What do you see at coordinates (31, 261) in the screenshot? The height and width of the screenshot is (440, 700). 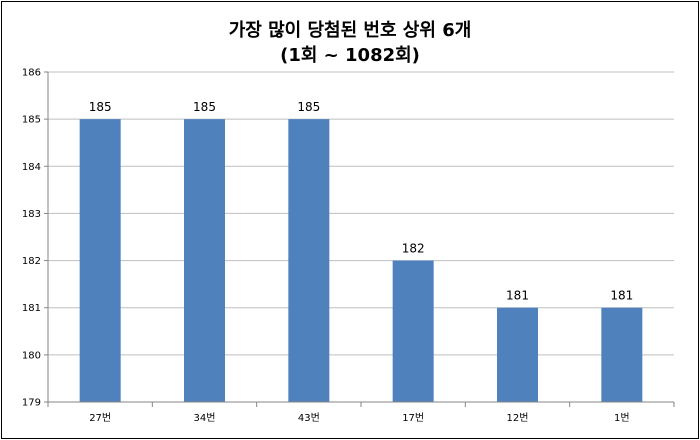 I see `y-tick-label: 182` at bounding box center [31, 261].